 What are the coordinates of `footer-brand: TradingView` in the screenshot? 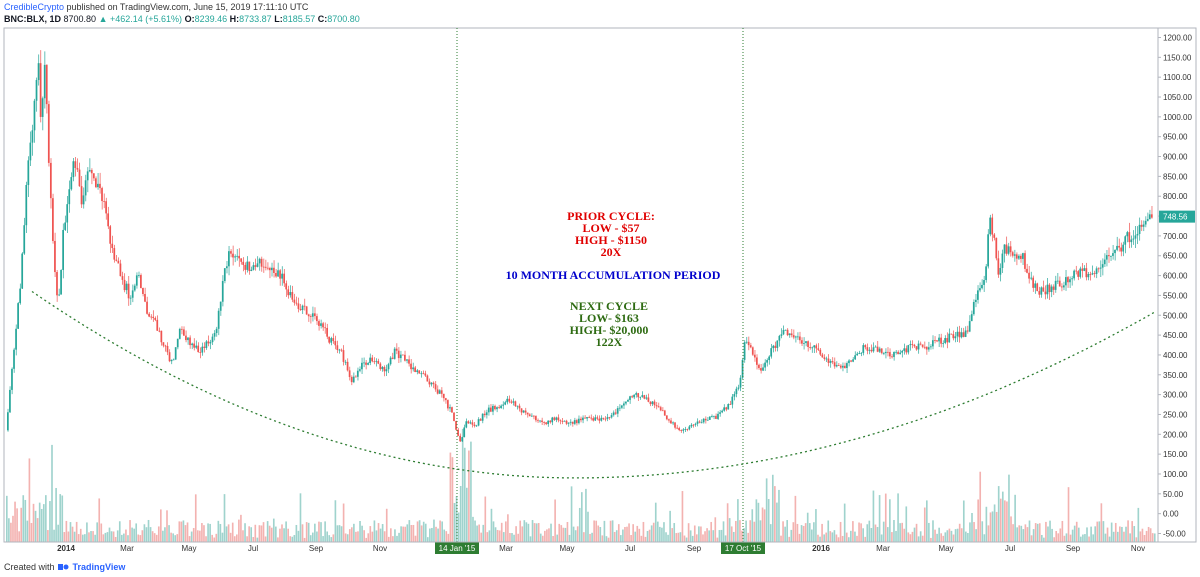 It's located at (99, 567).